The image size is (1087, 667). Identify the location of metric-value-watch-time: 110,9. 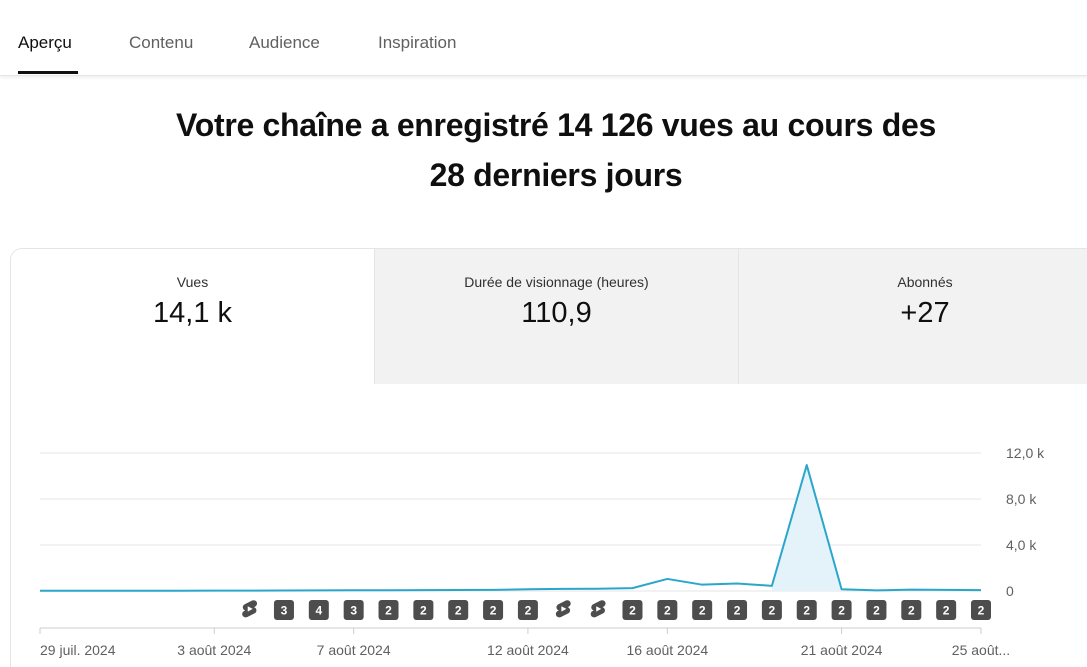
(556, 313).